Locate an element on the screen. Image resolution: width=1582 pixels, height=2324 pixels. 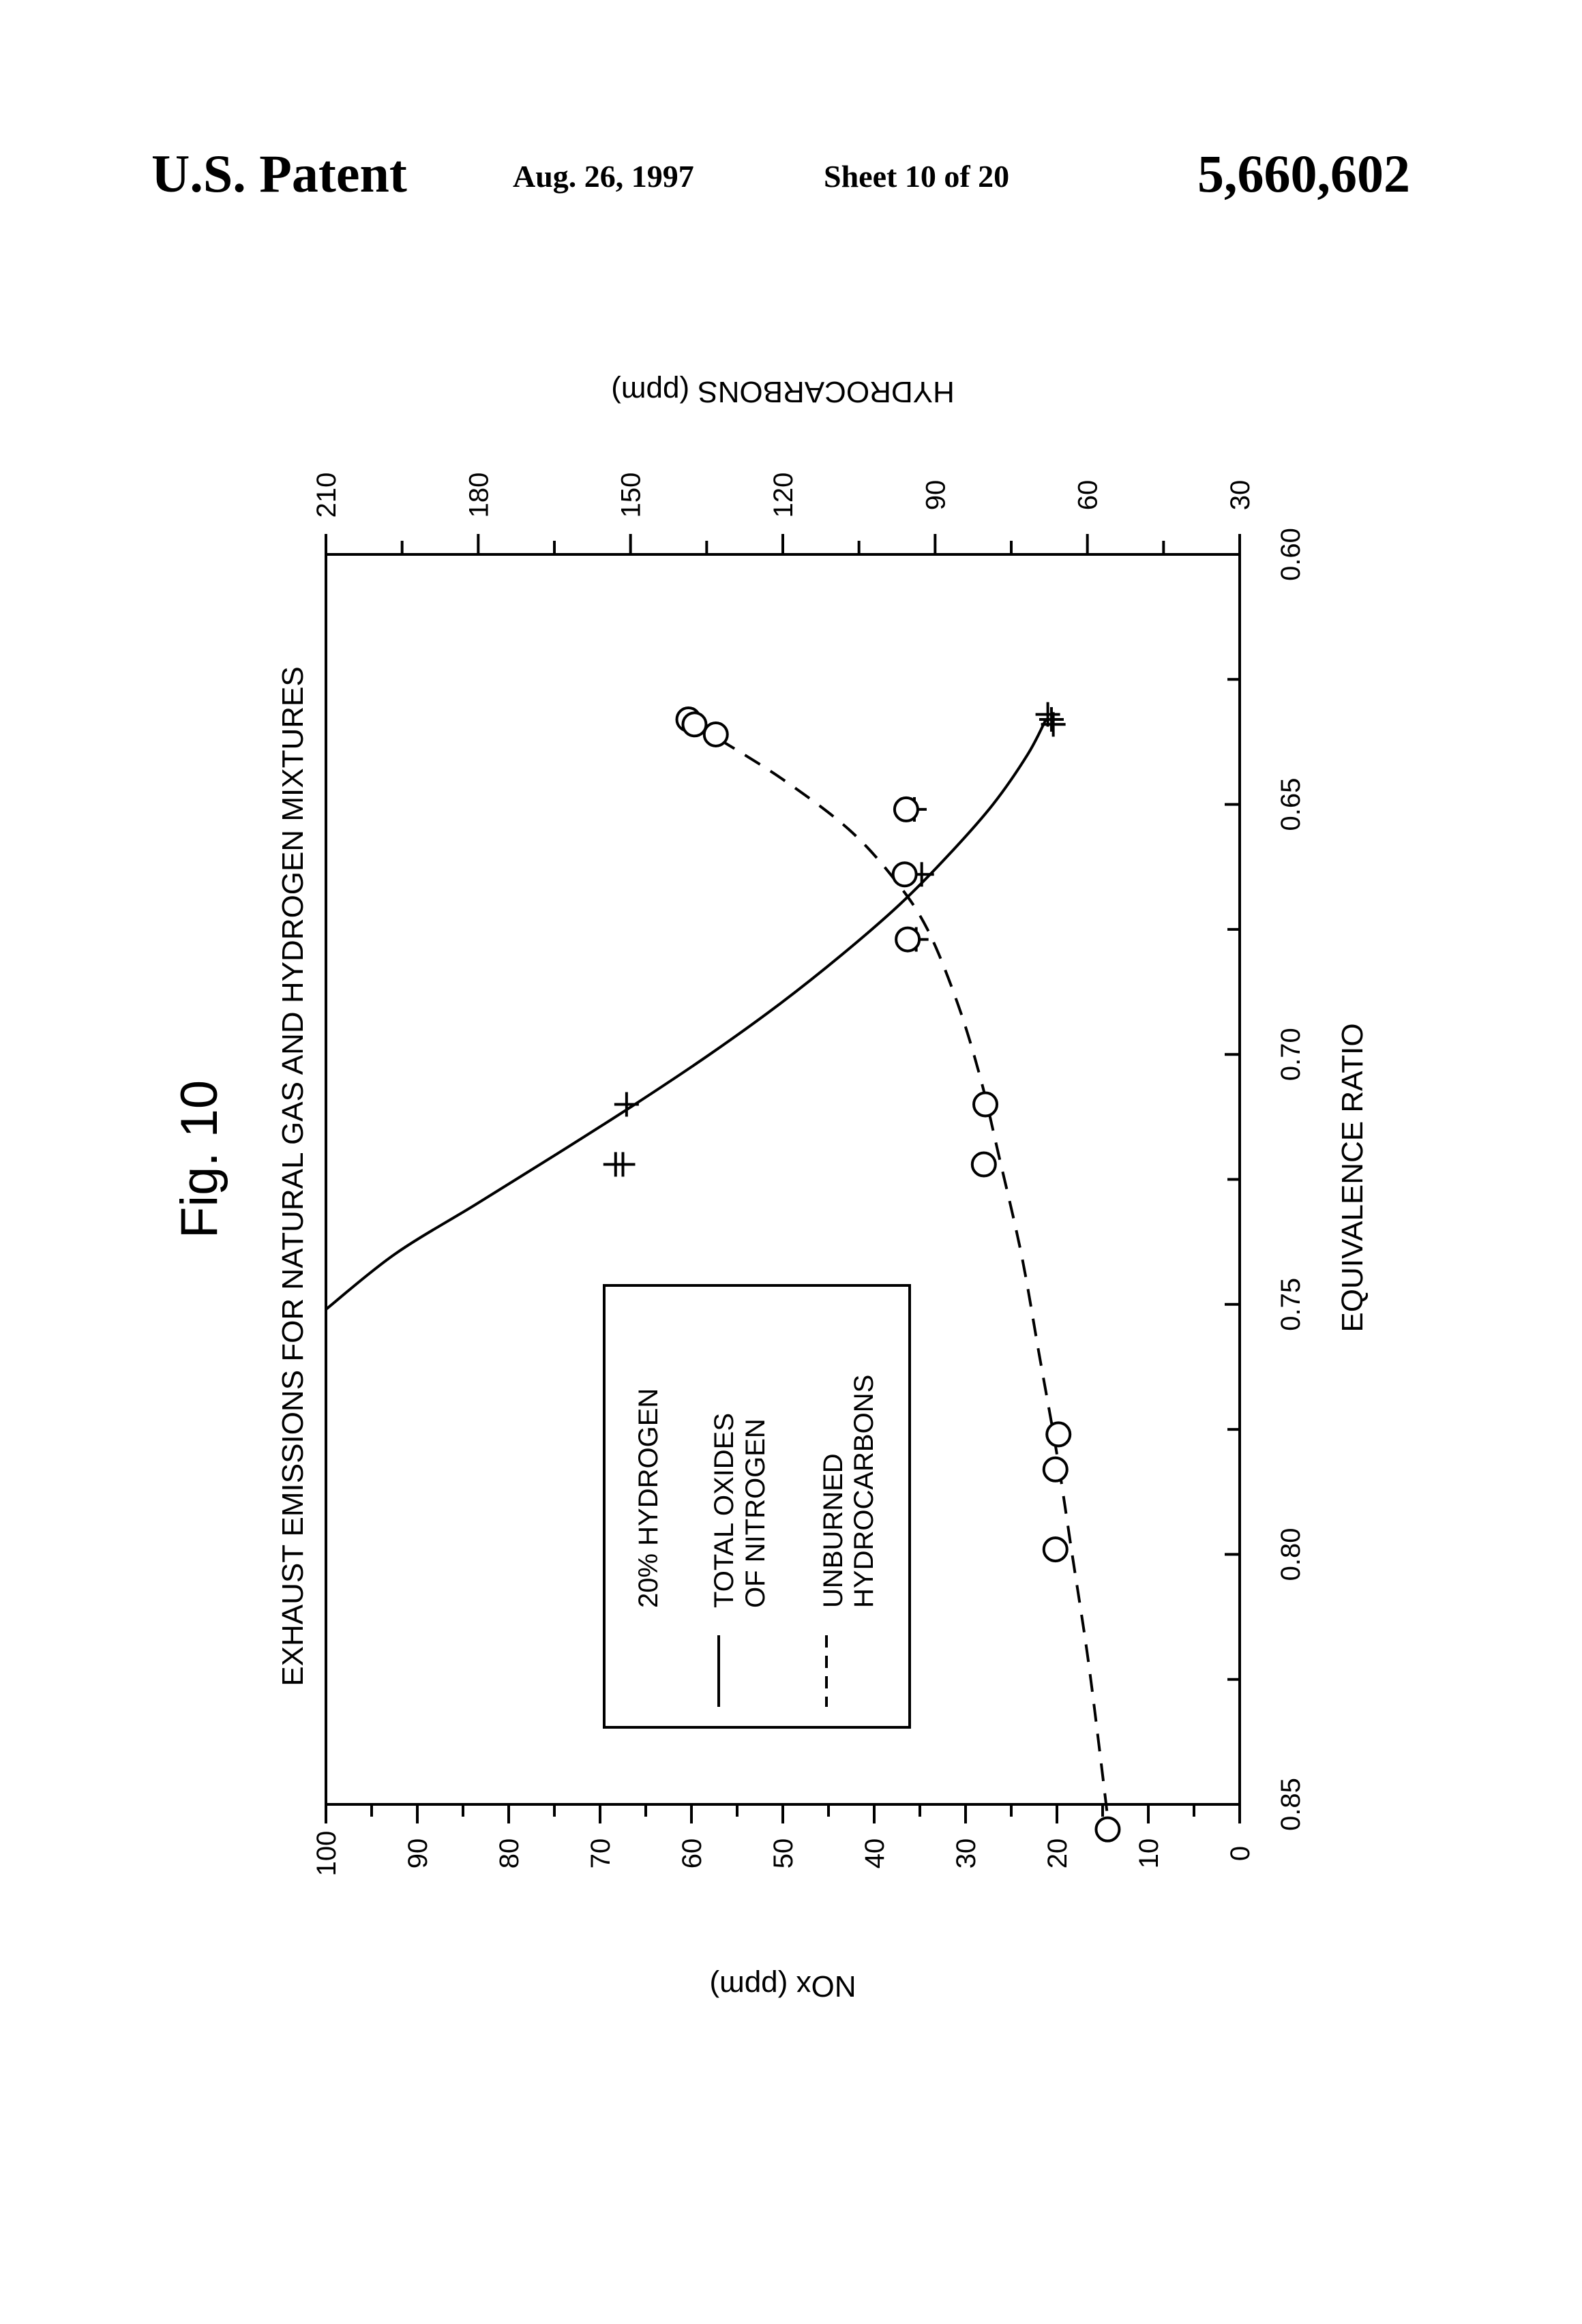
right-tick-label: 150 is located at coordinates (631, 495).